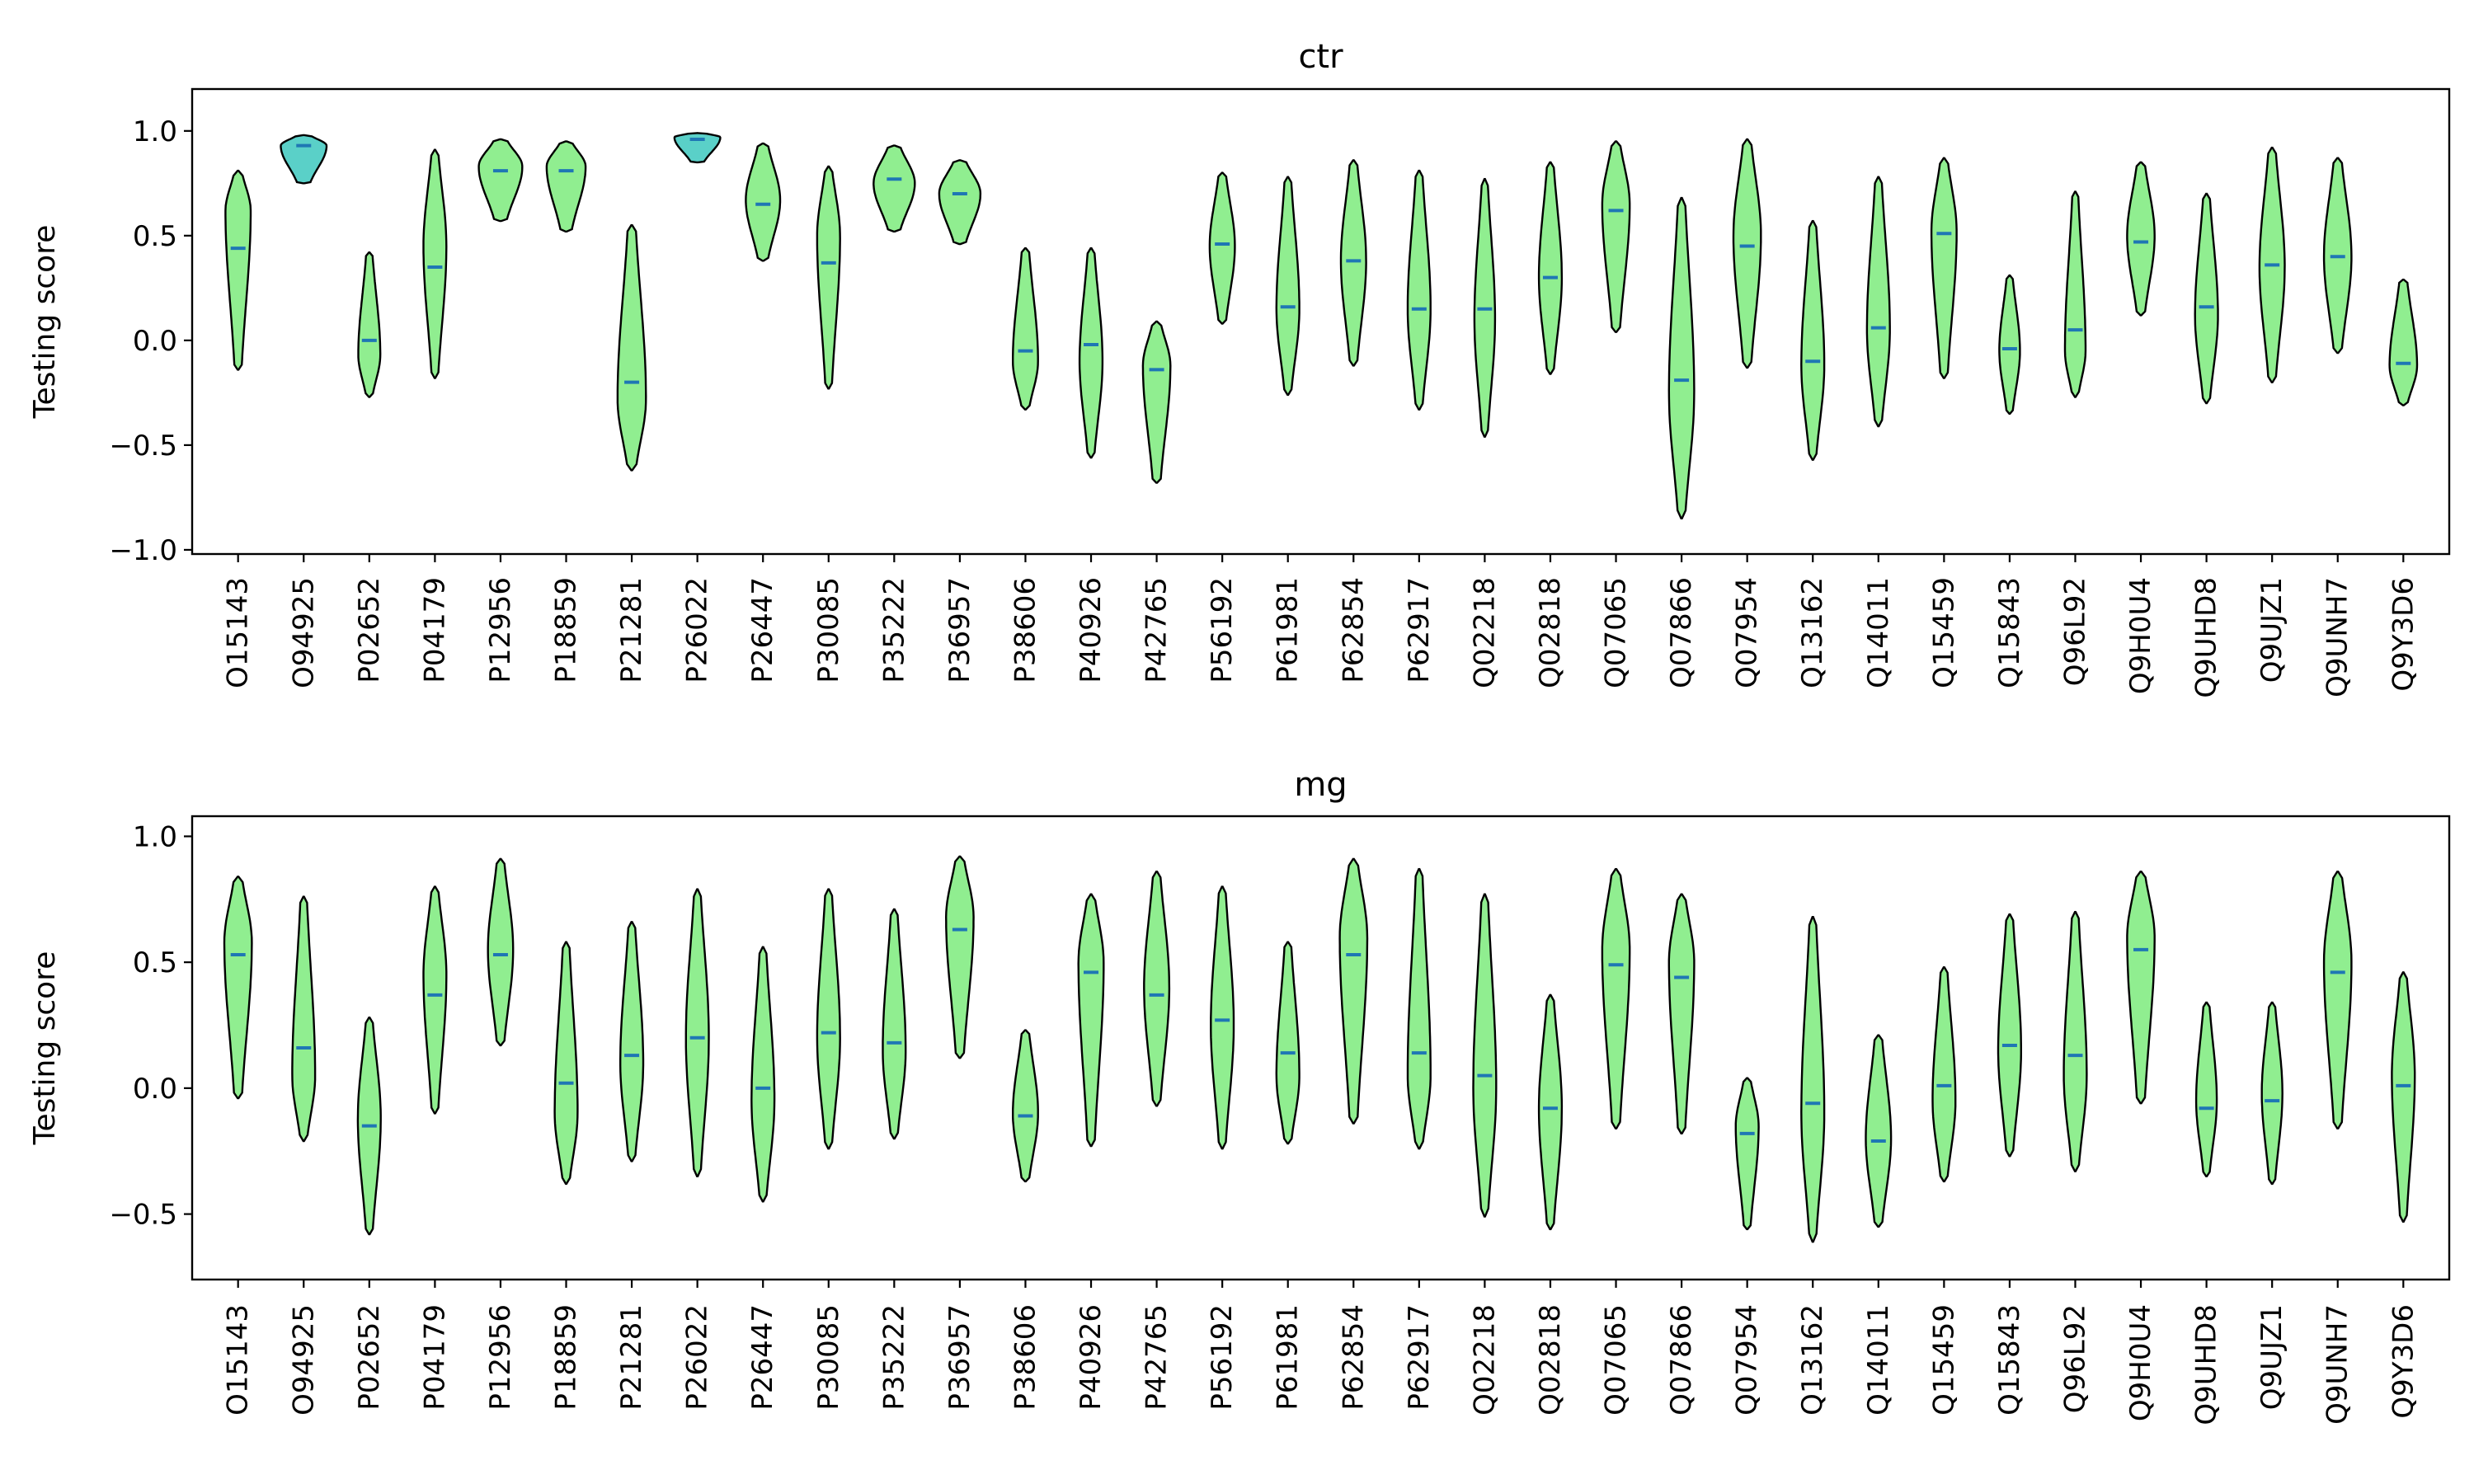 The image size is (2474, 1484). I want to click on x-tick-label-P02652: P02652, so click(369, 1357).